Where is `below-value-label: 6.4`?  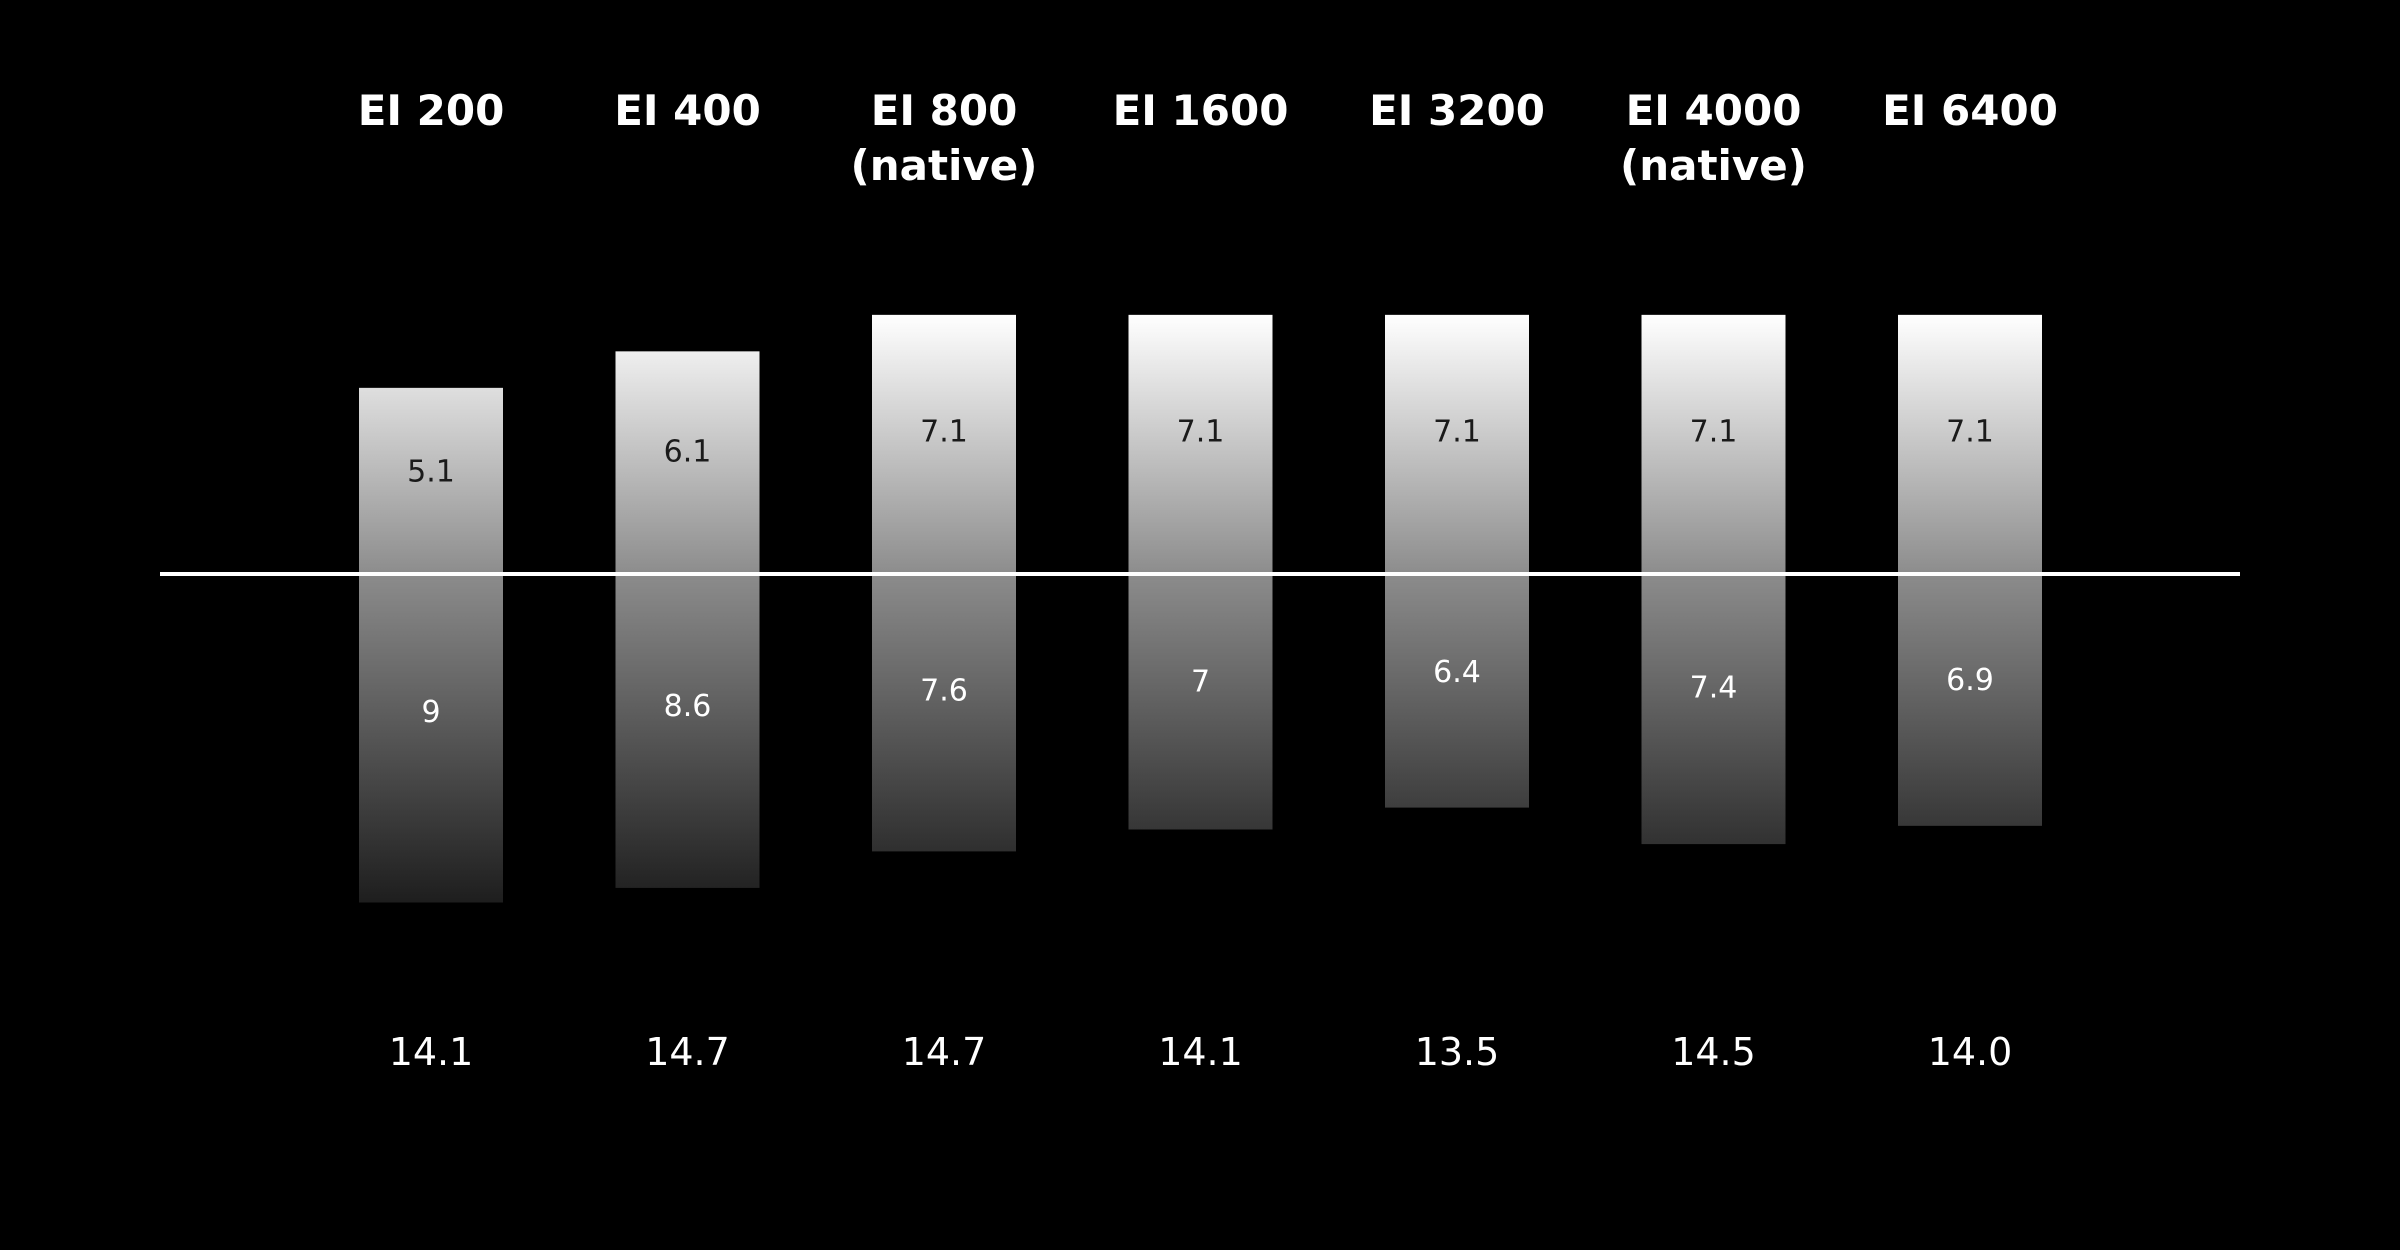
below-value-label: 6.4 is located at coordinates (1457, 672).